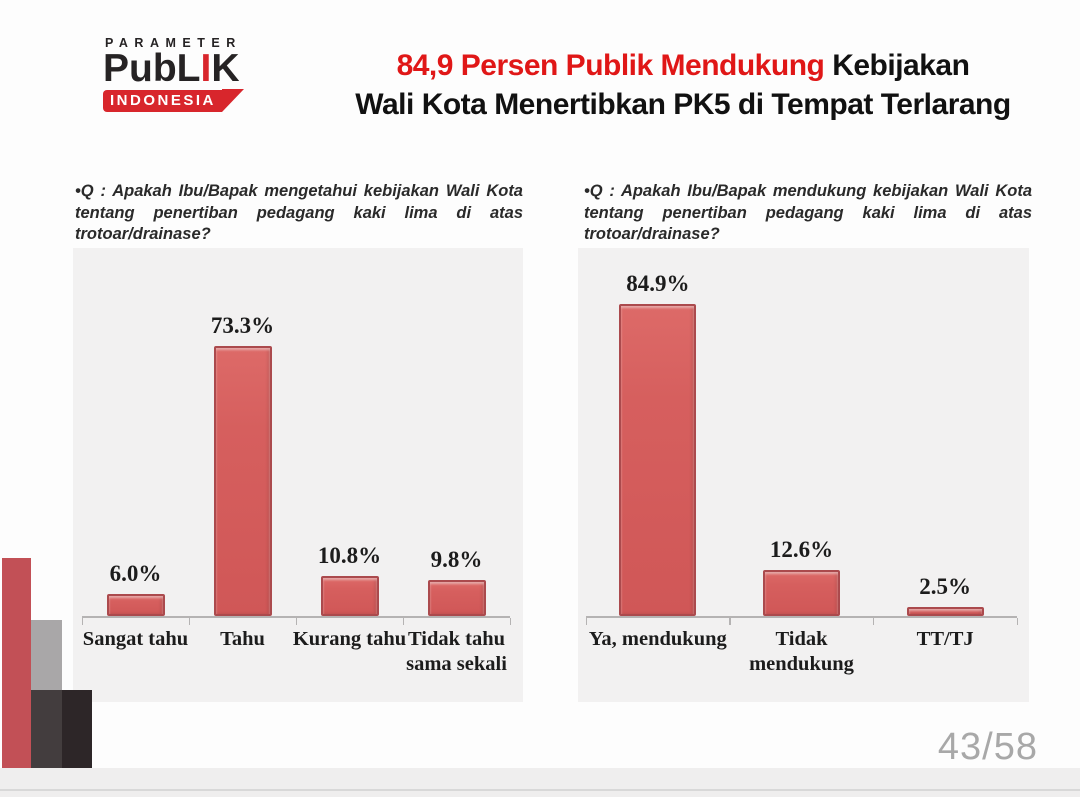 The height and width of the screenshot is (797, 1080). I want to click on category-label: TT/TJ, so click(945, 639).